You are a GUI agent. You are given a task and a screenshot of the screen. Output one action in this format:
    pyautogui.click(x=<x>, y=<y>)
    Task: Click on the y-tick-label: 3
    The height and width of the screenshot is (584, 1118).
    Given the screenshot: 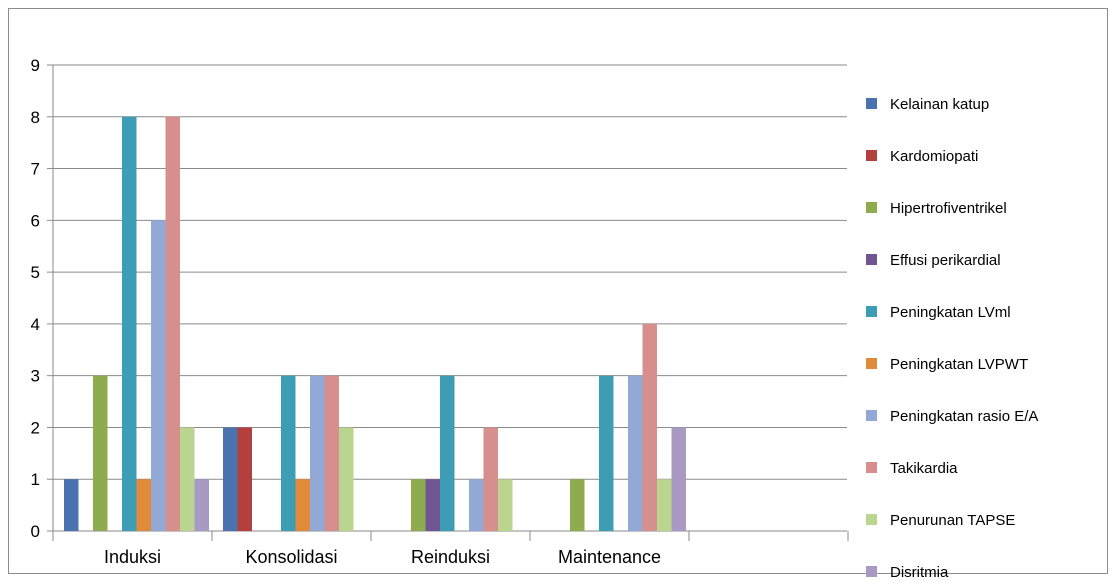 What is the action you would take?
    pyautogui.click(x=35, y=376)
    